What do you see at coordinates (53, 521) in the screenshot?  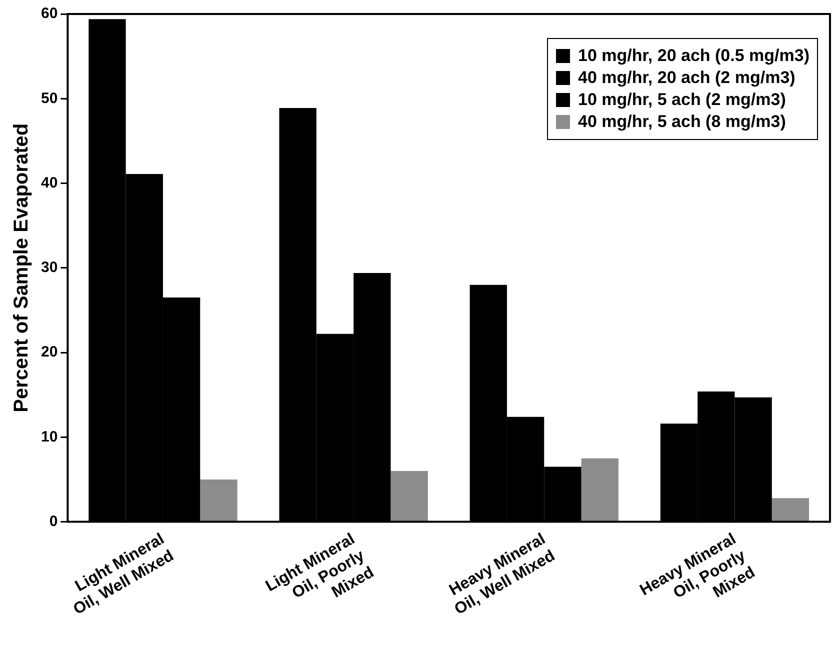 I see `y-tick-label: 0` at bounding box center [53, 521].